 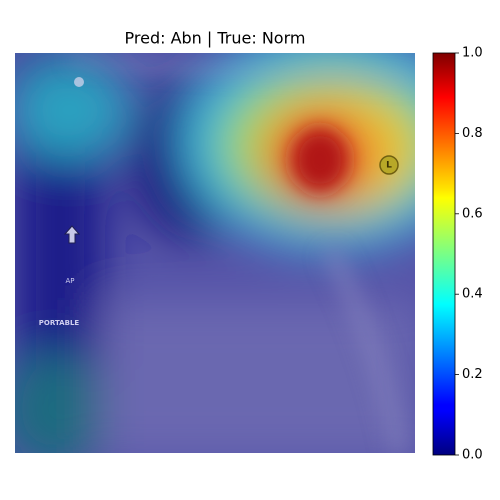 What do you see at coordinates (215, 38) in the screenshot?
I see `chart-title: Pred: Abn | True: Norm` at bounding box center [215, 38].